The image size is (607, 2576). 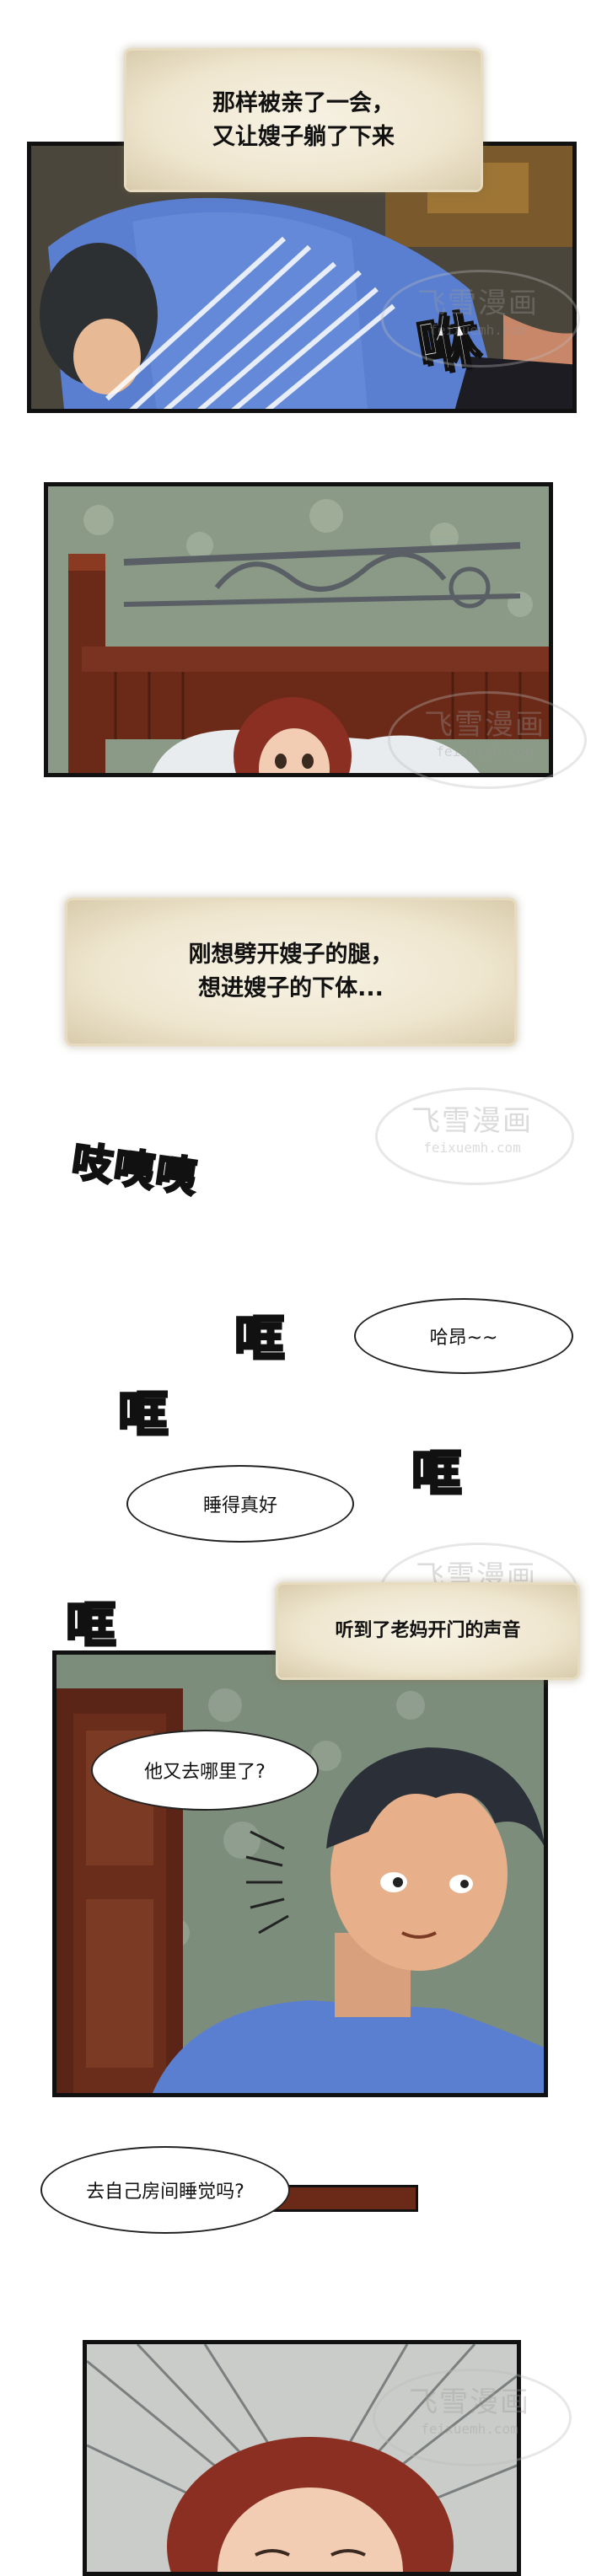 I want to click on panel-kiss-art, so click(x=301, y=277).